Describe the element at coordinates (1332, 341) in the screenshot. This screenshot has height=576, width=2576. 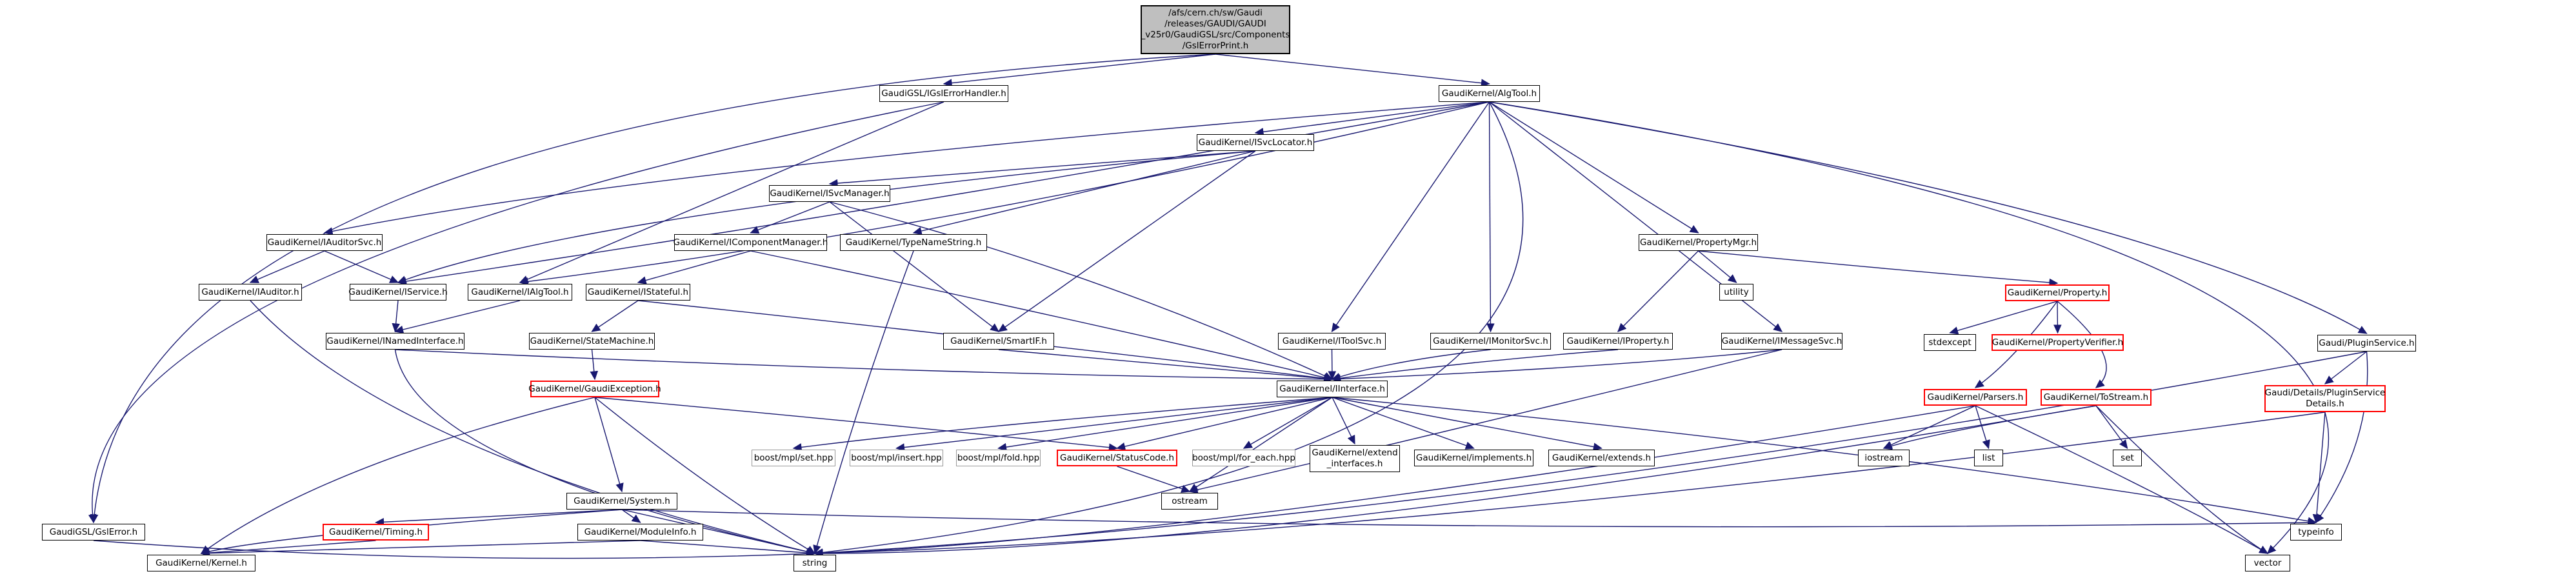
I see `graph-node-itoolsvc: GaudiKernel/IToolSvc.h` at that location.